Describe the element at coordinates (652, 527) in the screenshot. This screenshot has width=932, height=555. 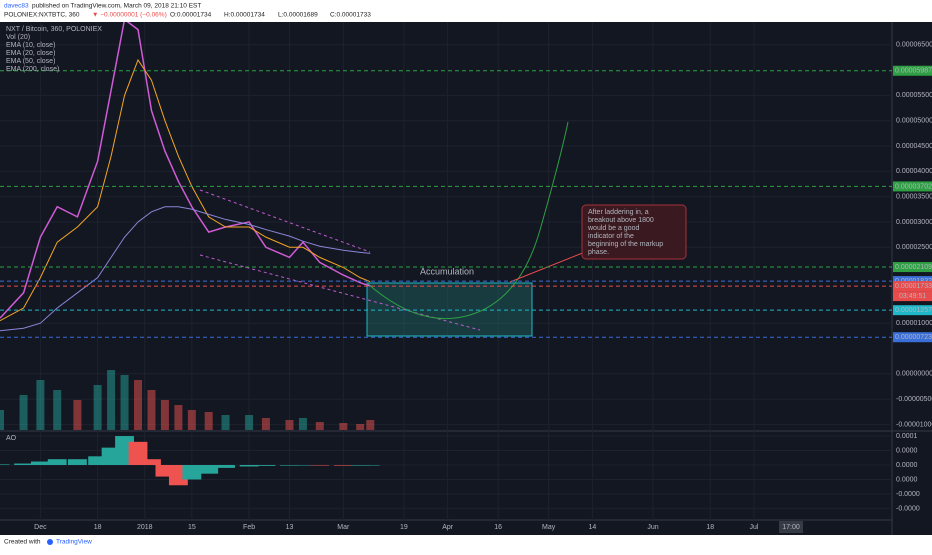
I see `x-tick-label: Jun` at that location.